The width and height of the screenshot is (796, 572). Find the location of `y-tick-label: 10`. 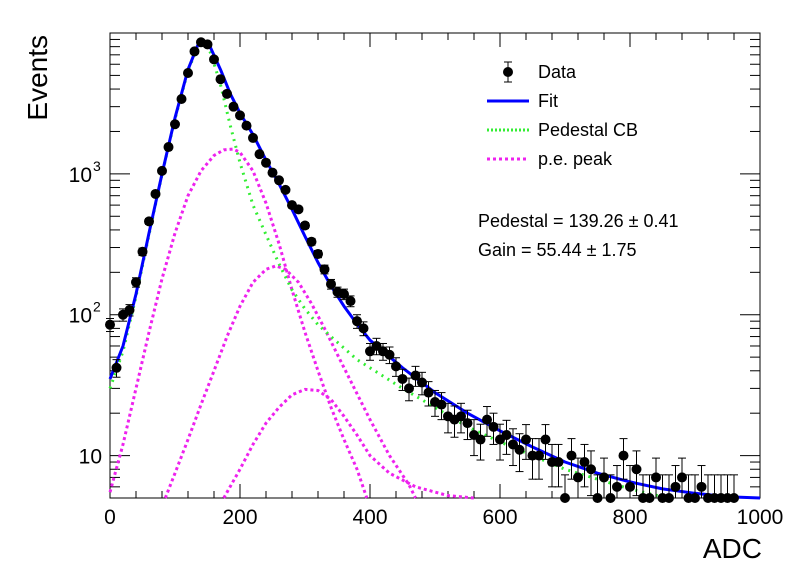

y-tick-label: 10 is located at coordinates (80, 316).